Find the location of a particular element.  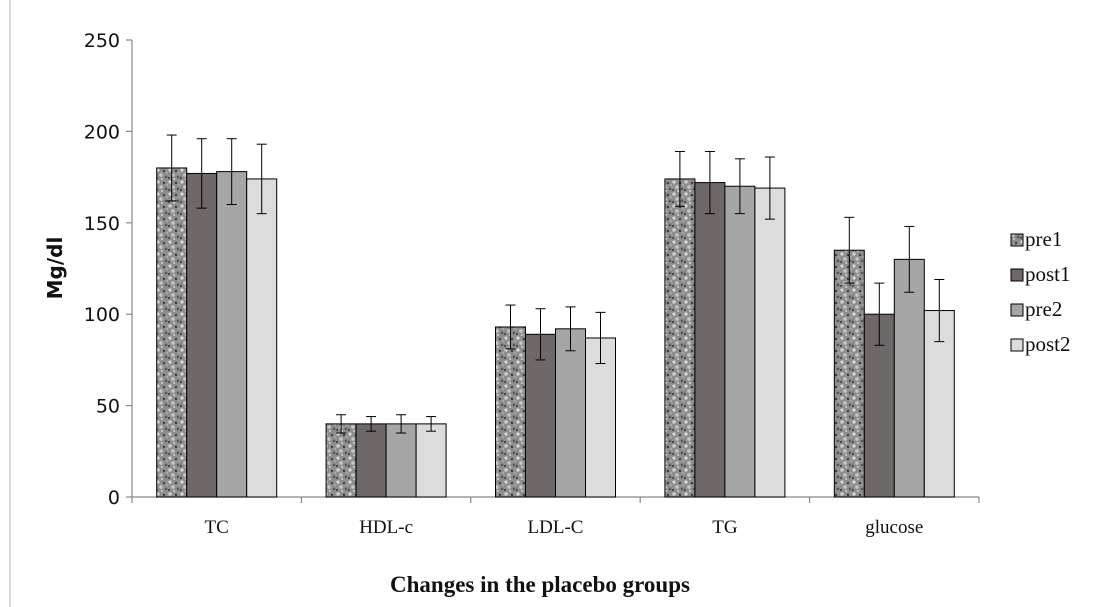

y-tick-label: 150 is located at coordinates (102, 224).